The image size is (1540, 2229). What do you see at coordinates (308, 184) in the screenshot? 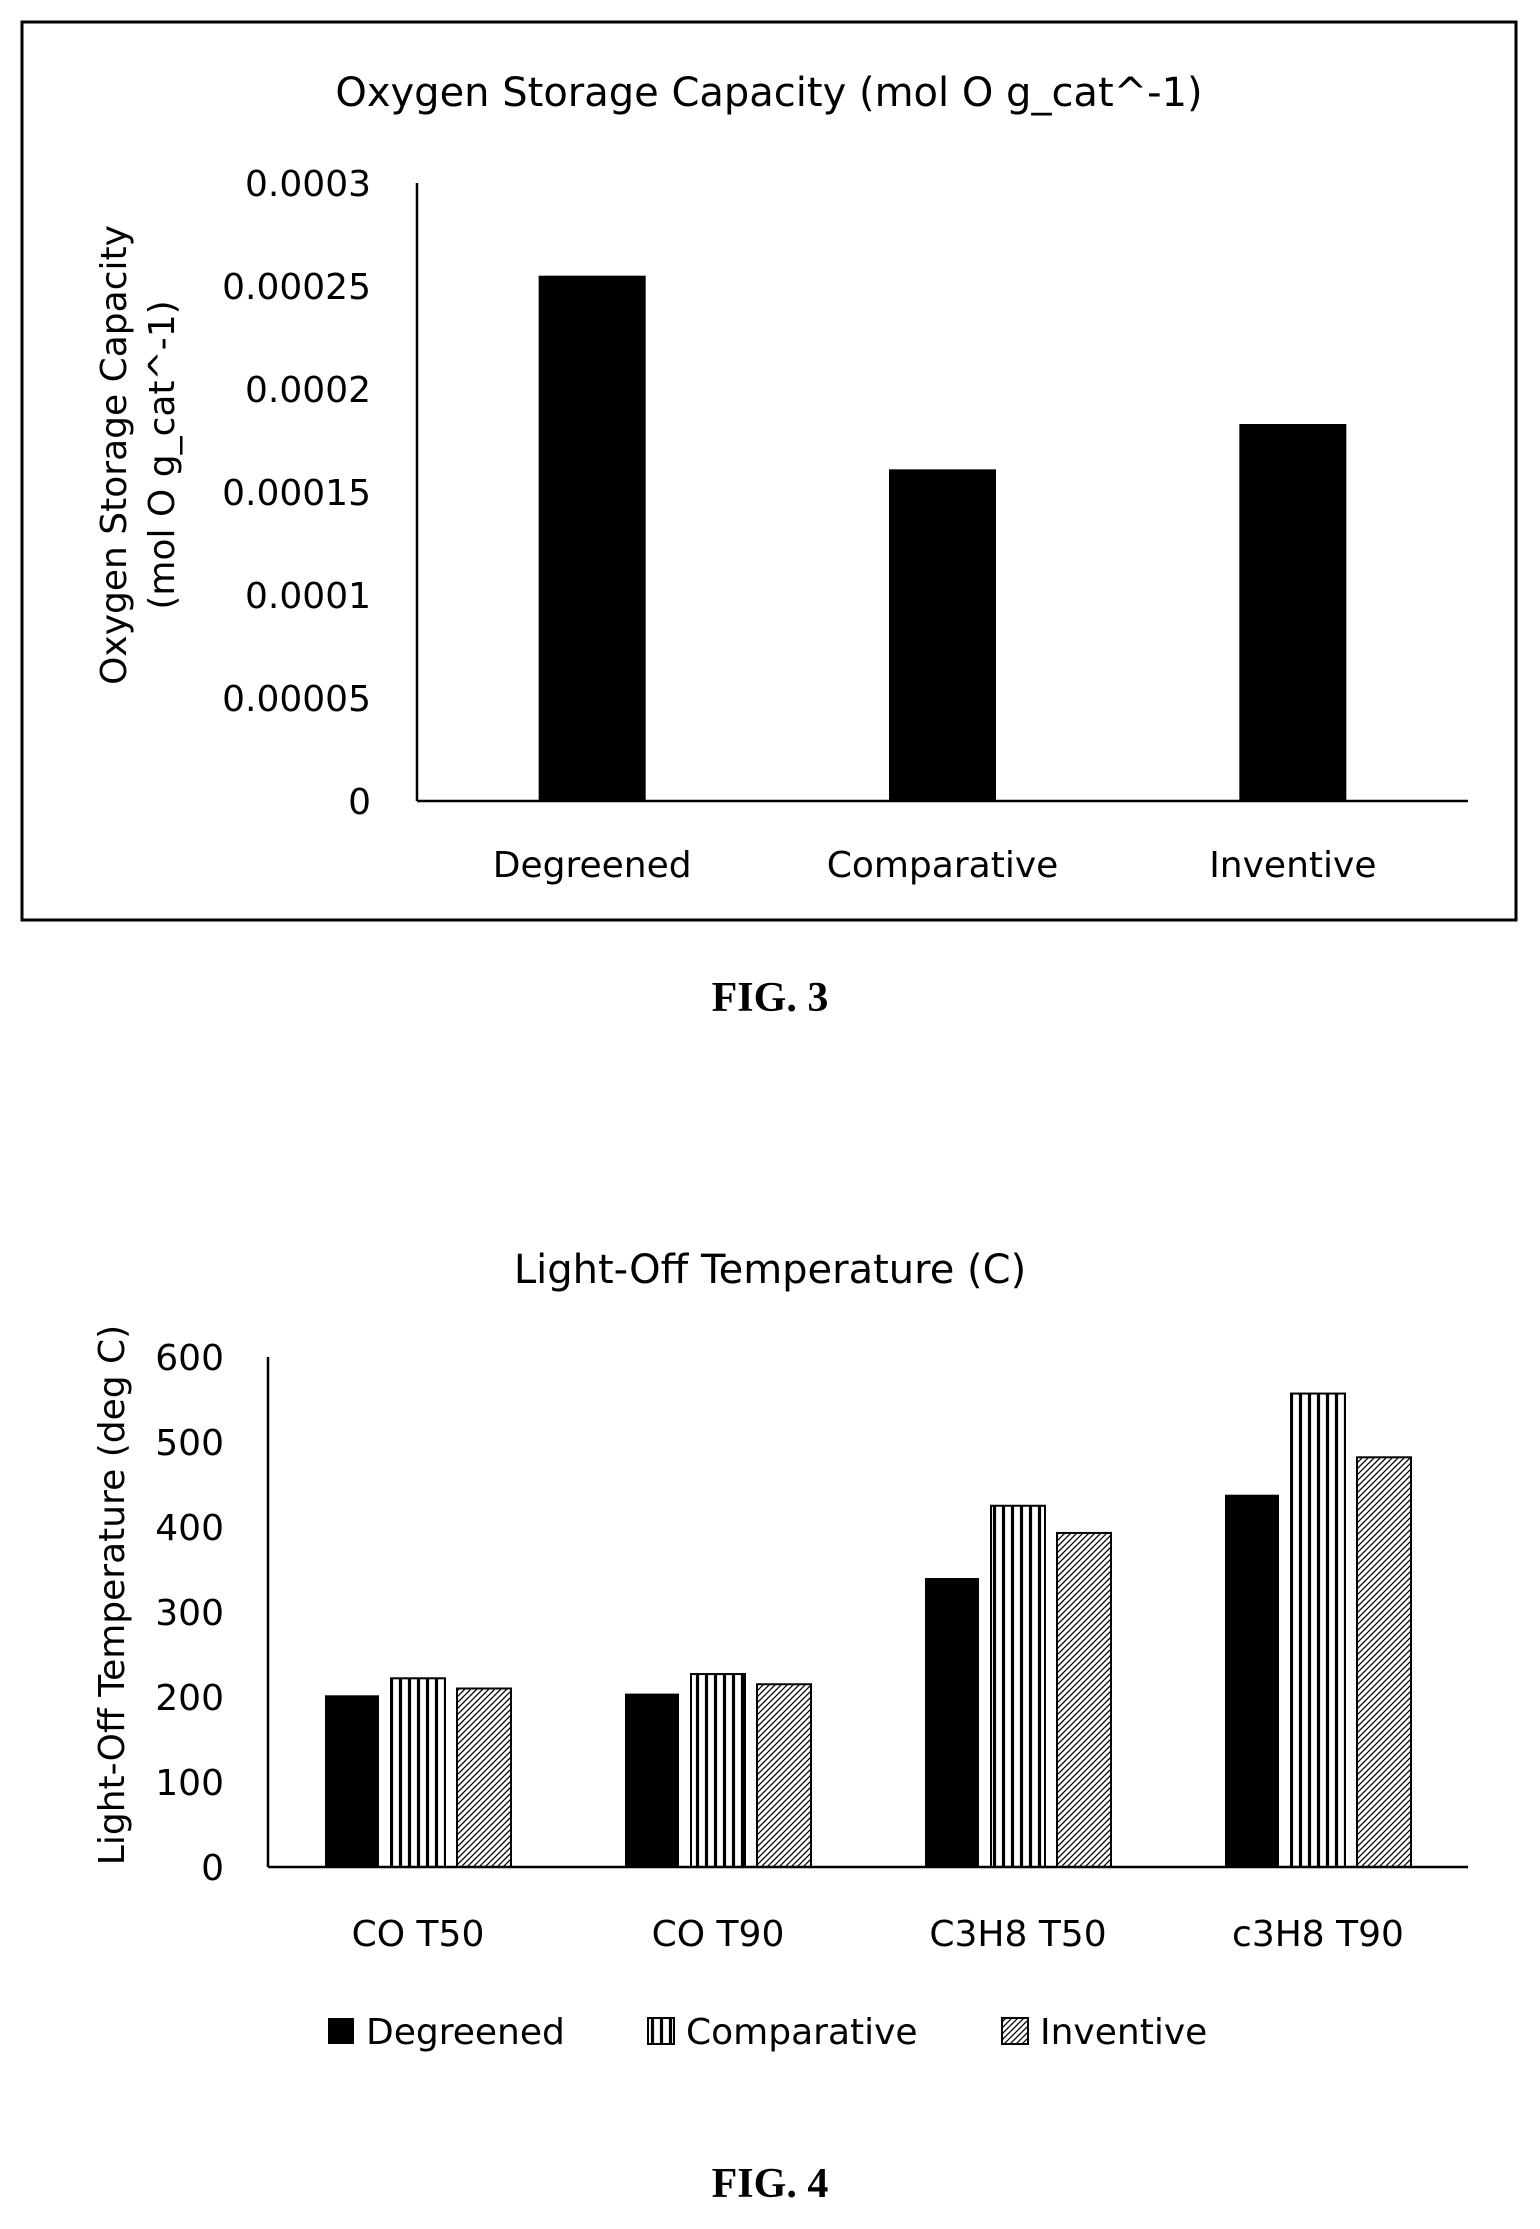
I see `y-tick-label: 0.0003` at bounding box center [308, 184].